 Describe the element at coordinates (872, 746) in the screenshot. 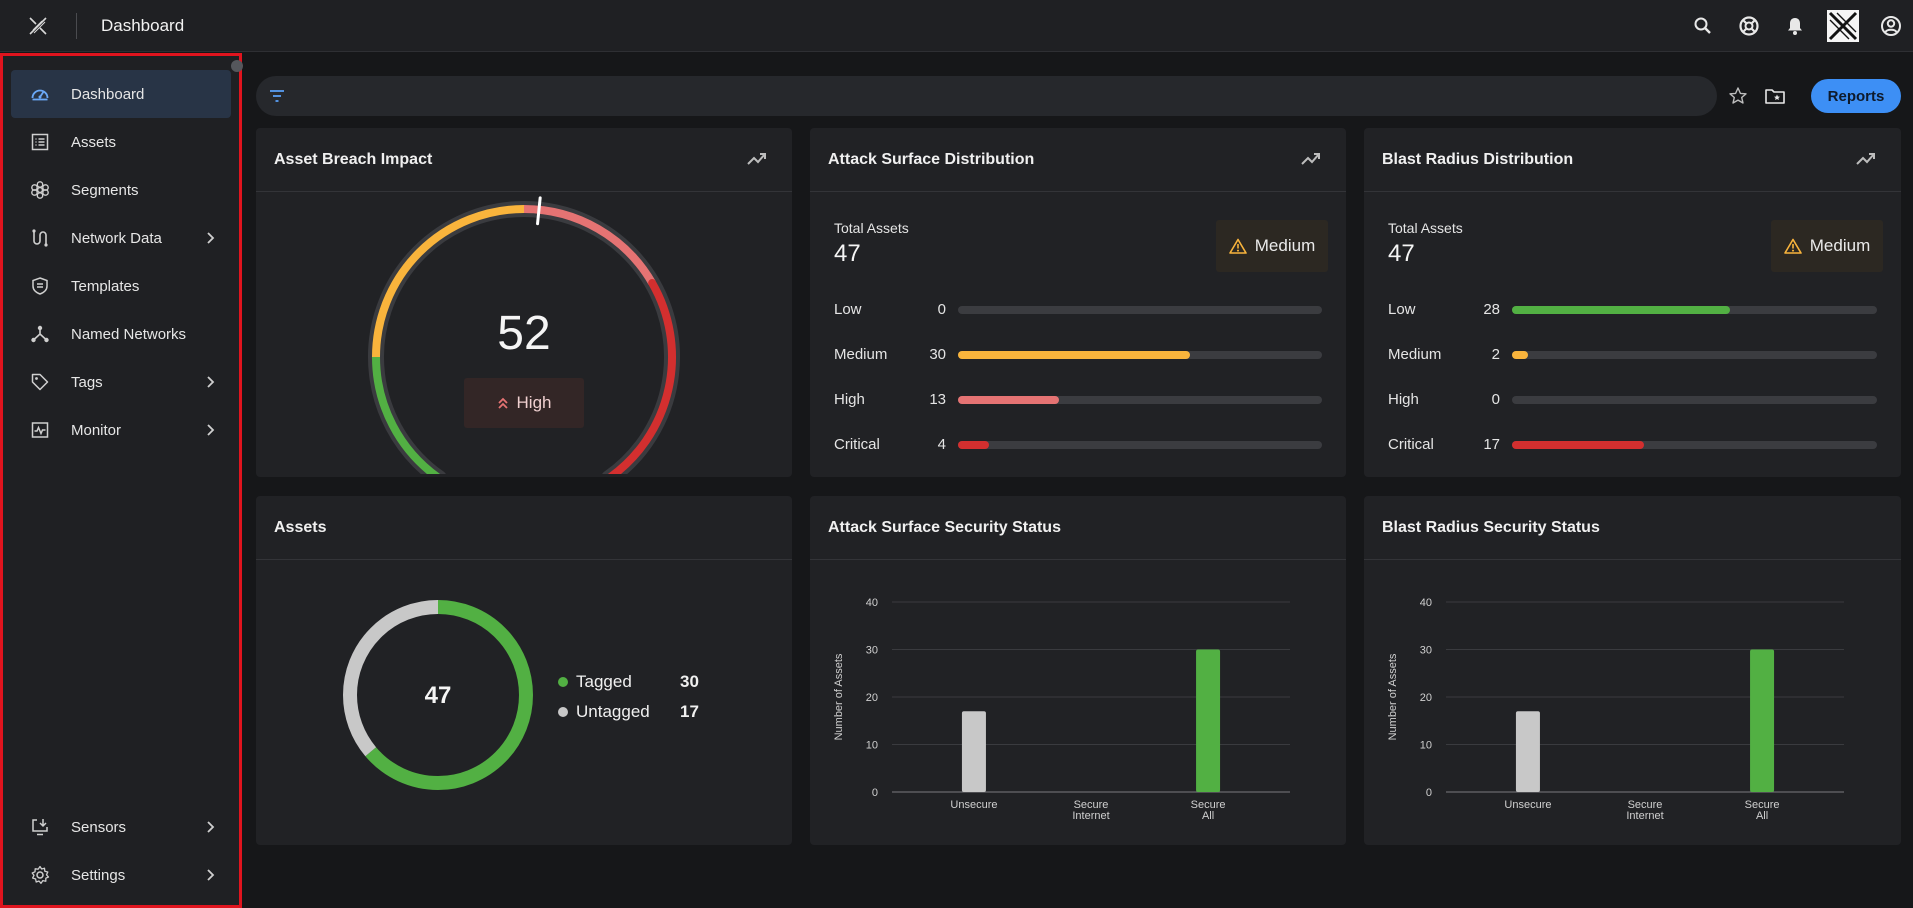

I see `y-tick-label: 10` at that location.